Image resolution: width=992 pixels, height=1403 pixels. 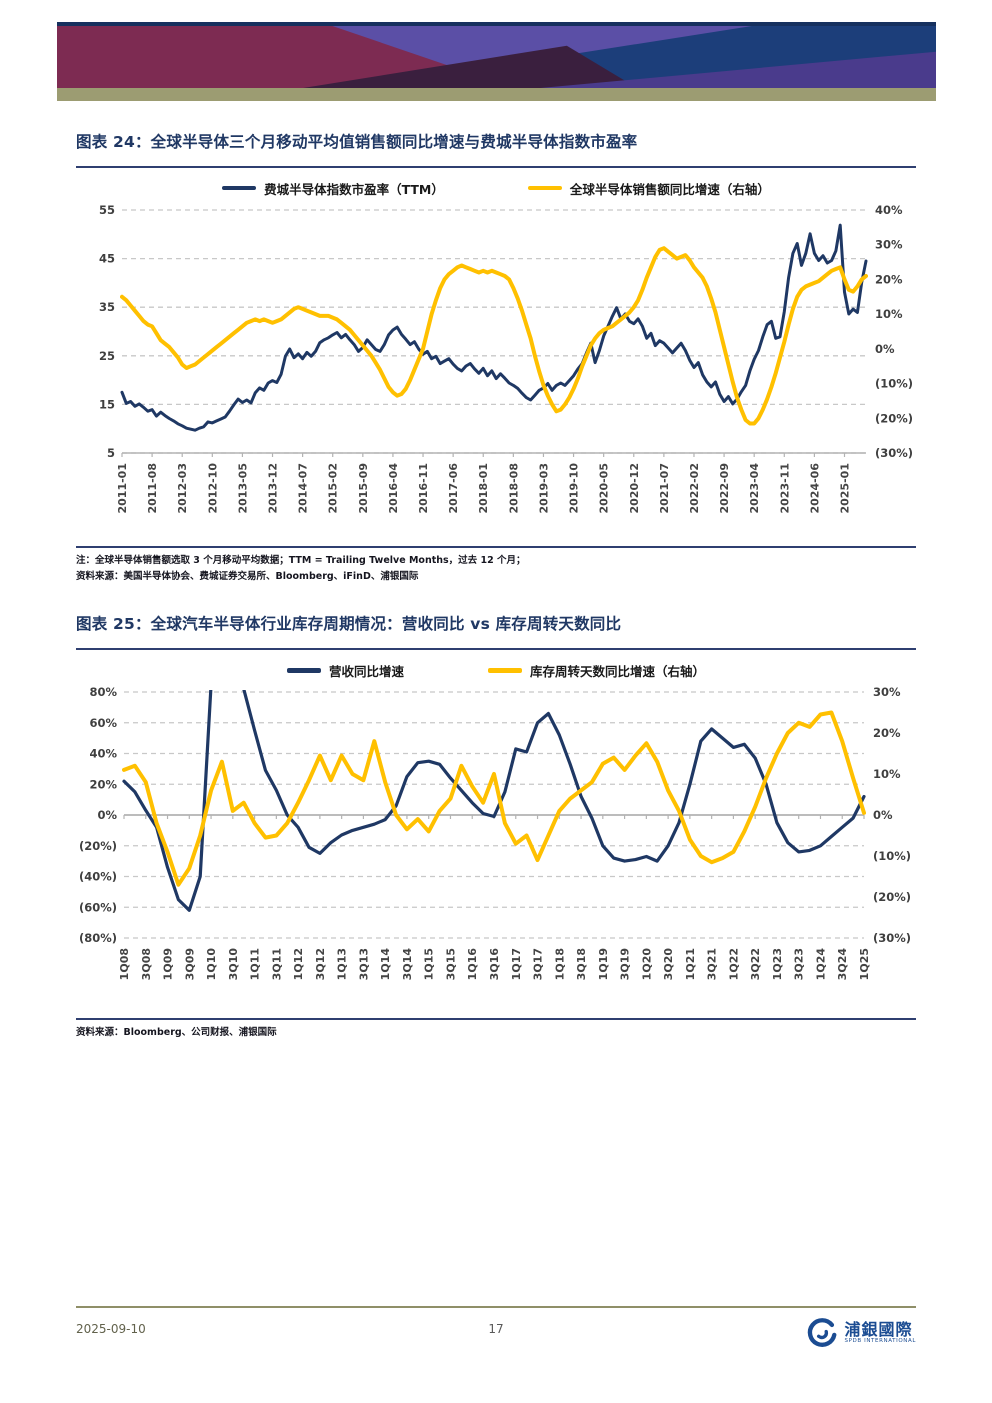 I want to click on svg-text: 2025-01, so click(x=844, y=488).